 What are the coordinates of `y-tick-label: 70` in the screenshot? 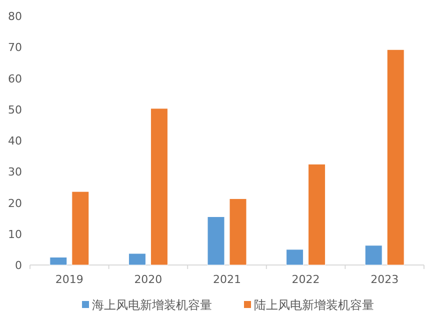 It's located at (15, 47).